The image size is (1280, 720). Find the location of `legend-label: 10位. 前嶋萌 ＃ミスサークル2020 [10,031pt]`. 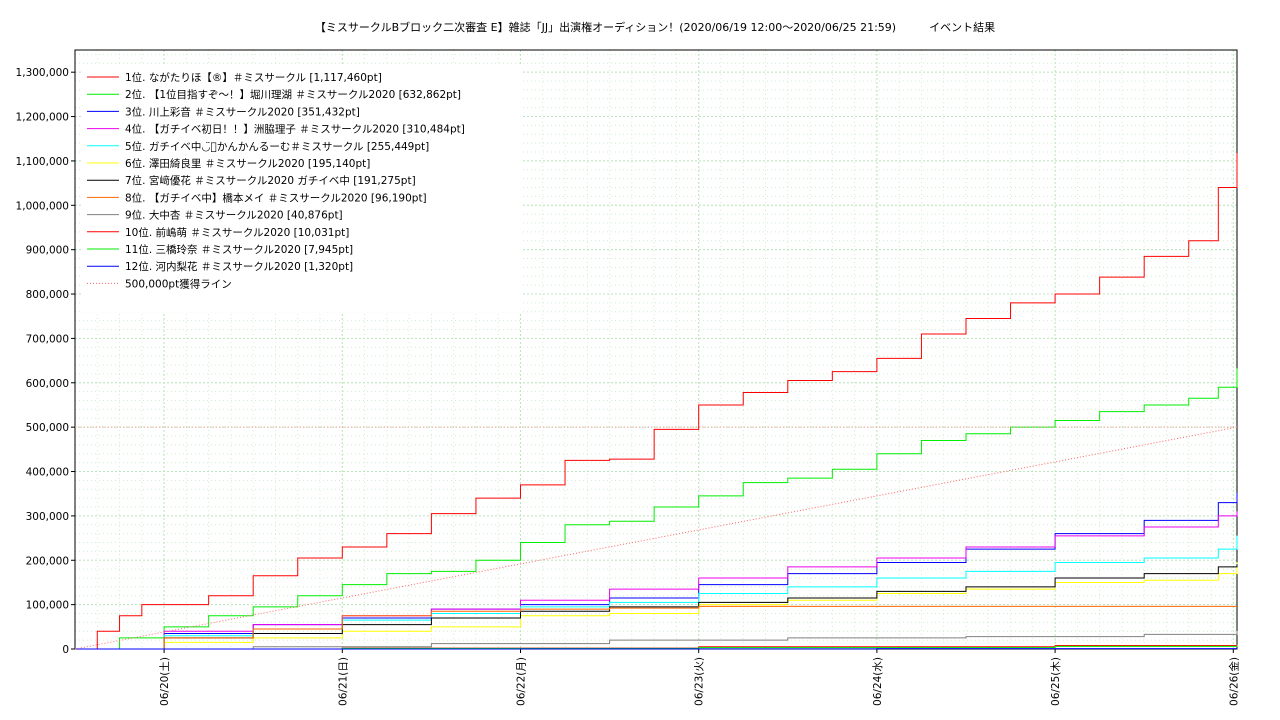

legend-label: 10位. 前嶋萌 ＃ミスサークル2020 [10,031pt] is located at coordinates (237, 232).